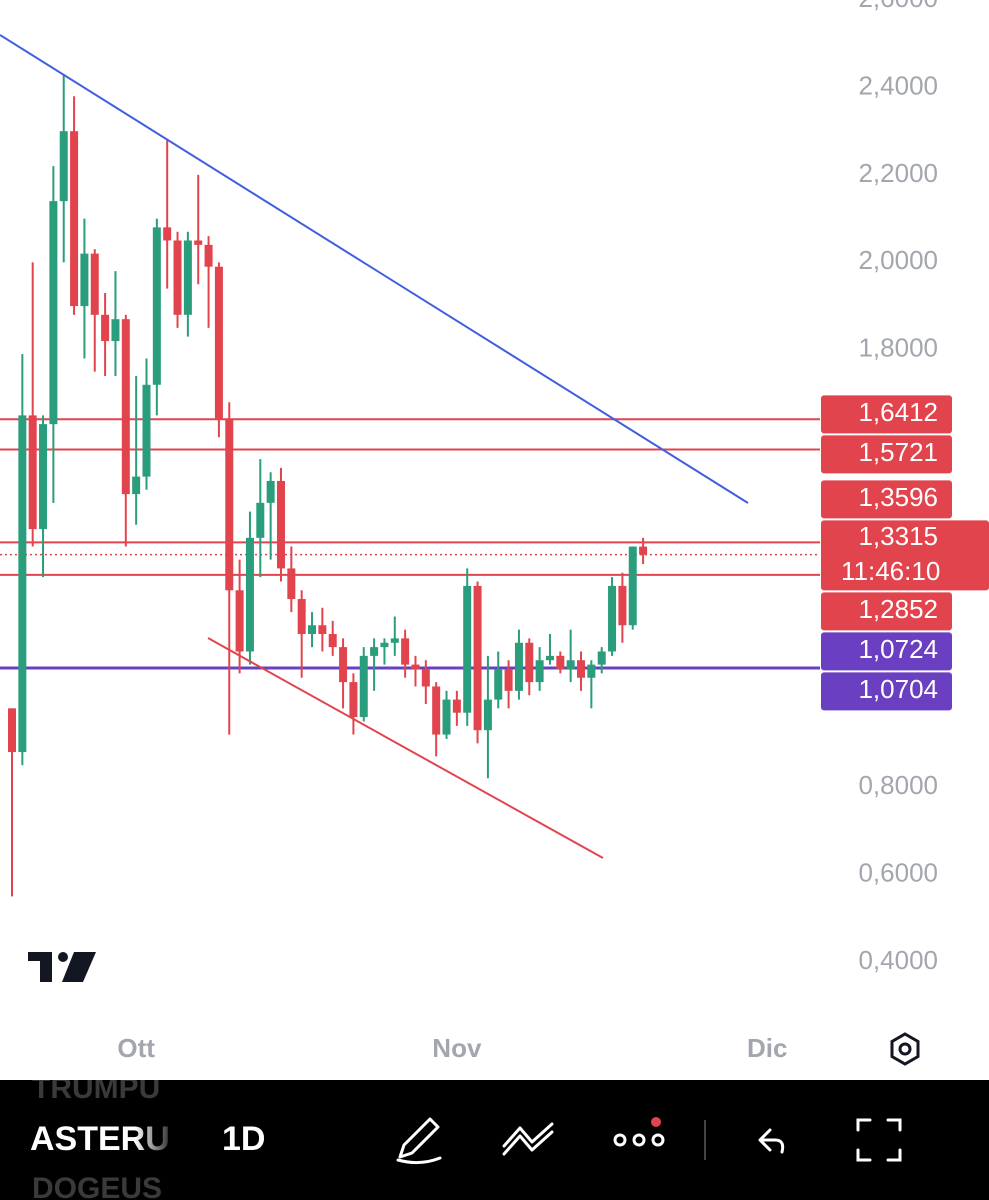 This screenshot has height=1200, width=989. I want to click on y-tick-label: 2,4000, so click(898, 85).